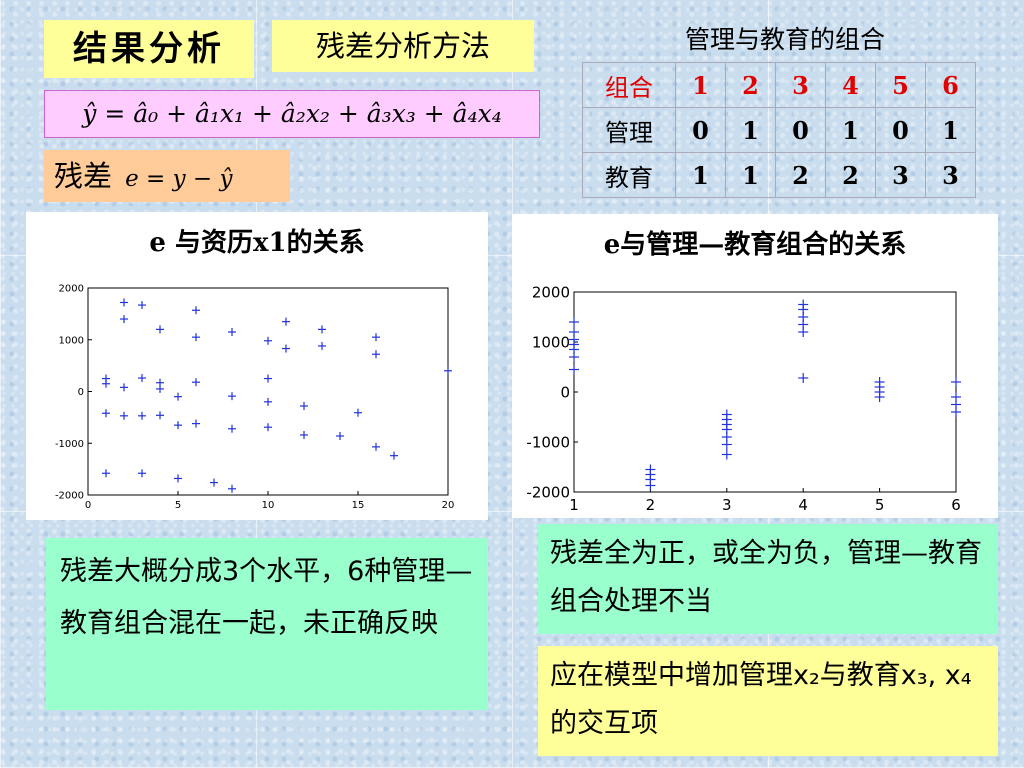 This screenshot has width=1024, height=768. I want to click on results-heading: 结果分析, so click(149, 49).